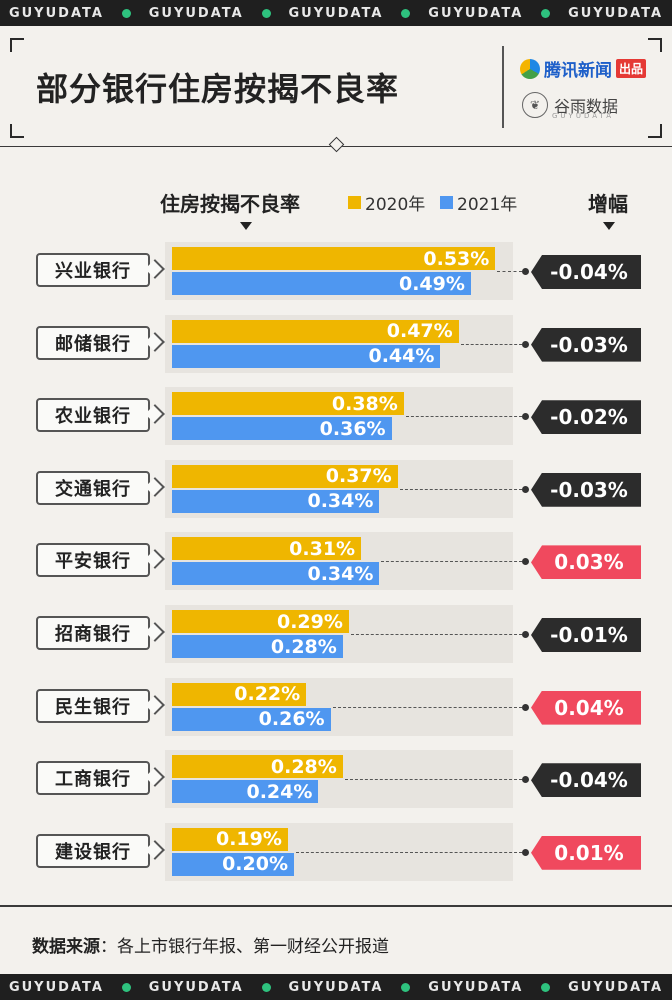 The image size is (672, 1000). I want to click on bar-2021: 0.26%, so click(251, 719).